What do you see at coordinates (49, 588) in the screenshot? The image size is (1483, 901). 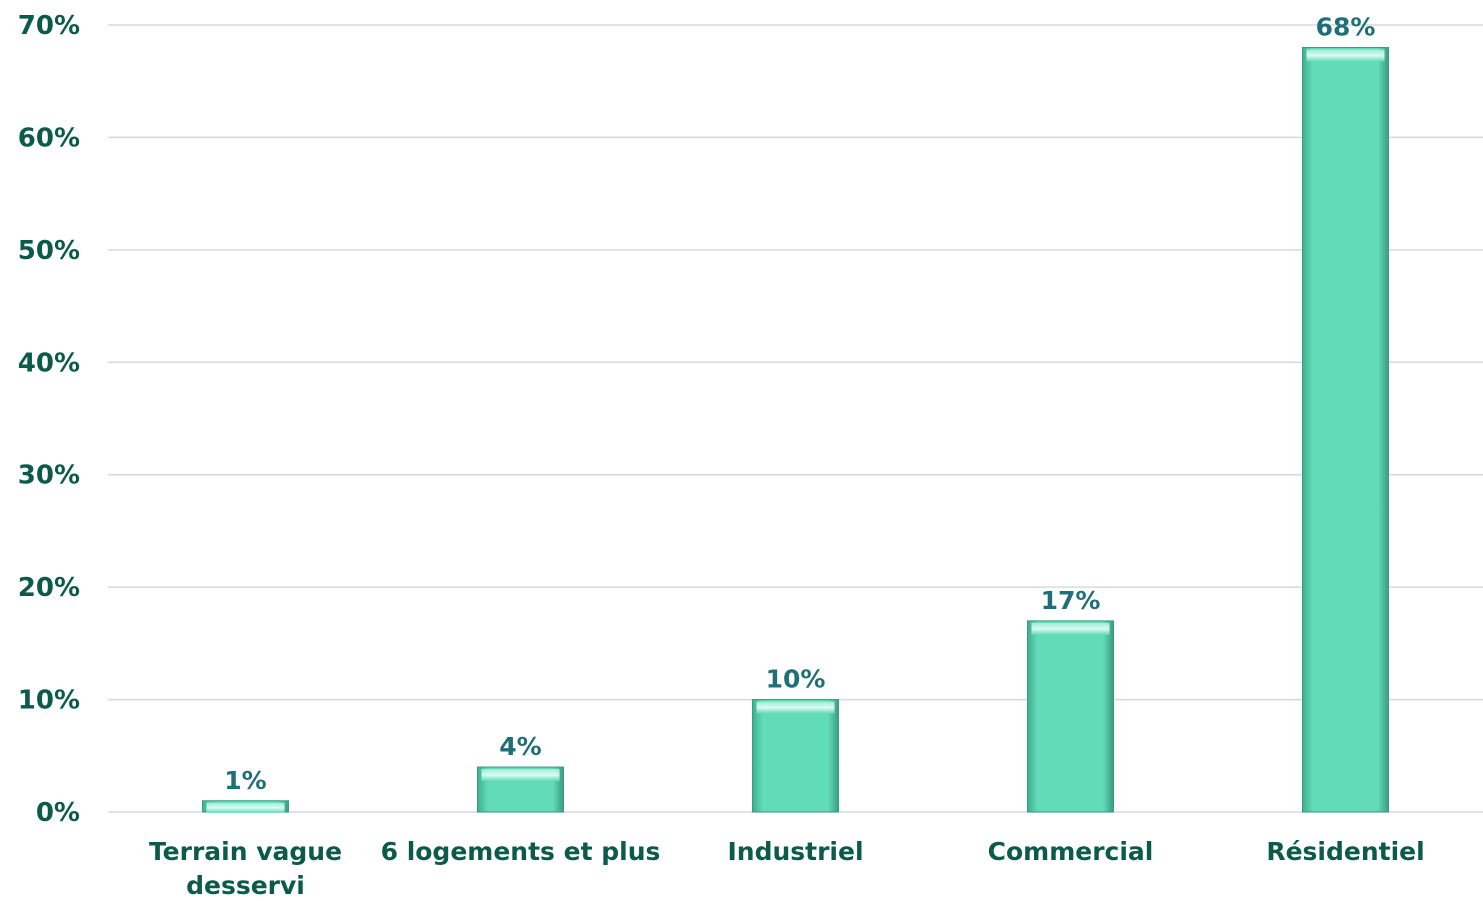 I see `y-tick-label: 20%` at bounding box center [49, 588].